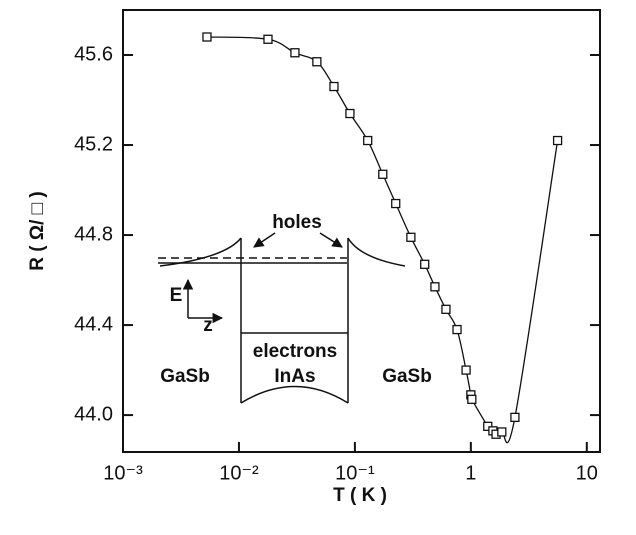  Describe the element at coordinates (297, 222) in the screenshot. I see `inset-label: holes` at that location.